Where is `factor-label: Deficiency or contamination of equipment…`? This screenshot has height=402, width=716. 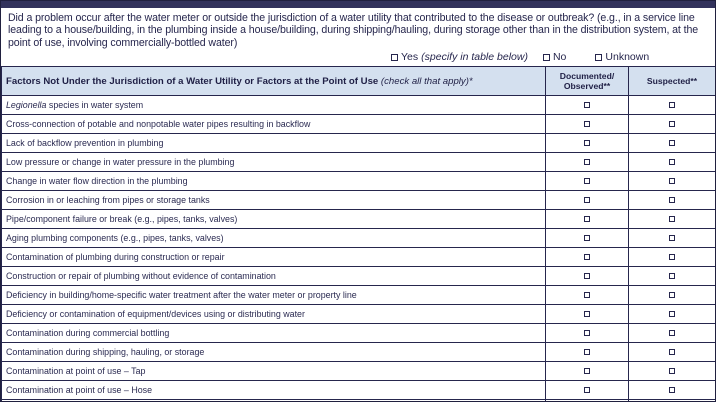
factor-label: Deficiency or contamination of equipment… is located at coordinates (273, 314).